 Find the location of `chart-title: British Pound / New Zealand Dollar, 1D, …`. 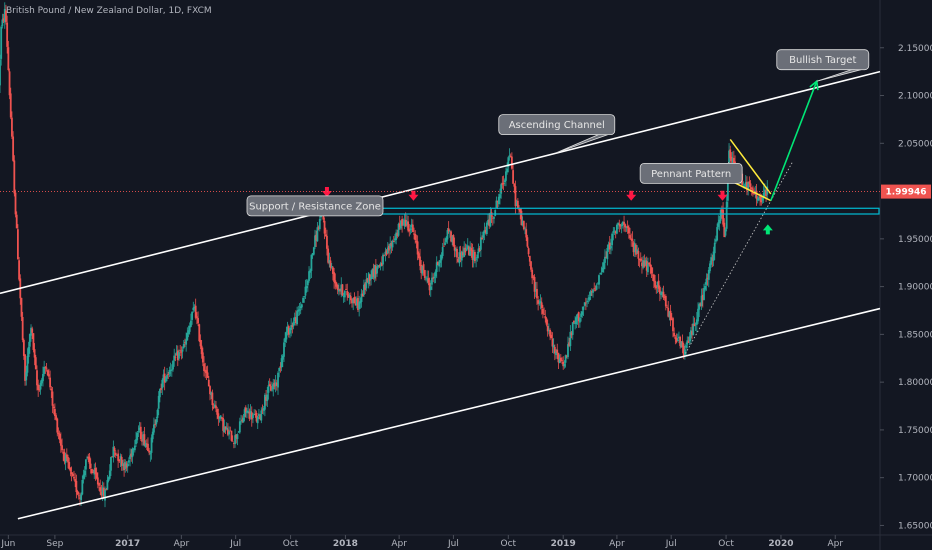

chart-title: British Pound / New Zealand Dollar, 1D, … is located at coordinates (109, 11).